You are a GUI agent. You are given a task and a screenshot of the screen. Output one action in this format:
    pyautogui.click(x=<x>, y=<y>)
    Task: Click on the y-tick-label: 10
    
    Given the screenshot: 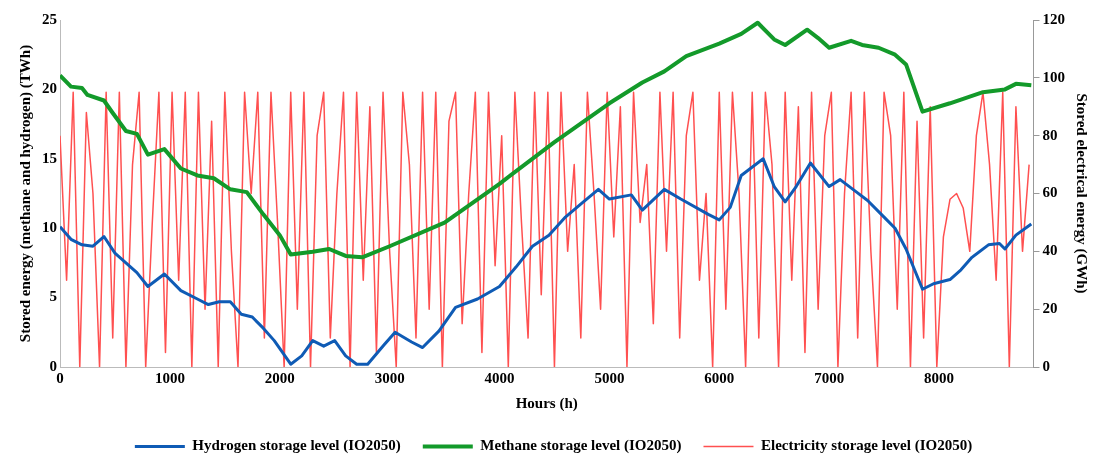 What is the action you would take?
    pyautogui.click(x=49, y=227)
    